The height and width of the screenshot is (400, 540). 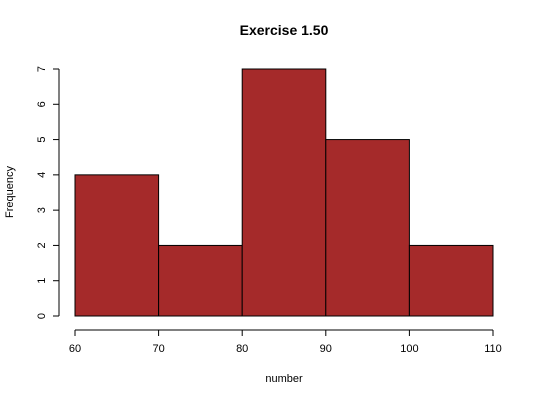 I want to click on y-tick-label-3: 2, so click(x=42, y=245).